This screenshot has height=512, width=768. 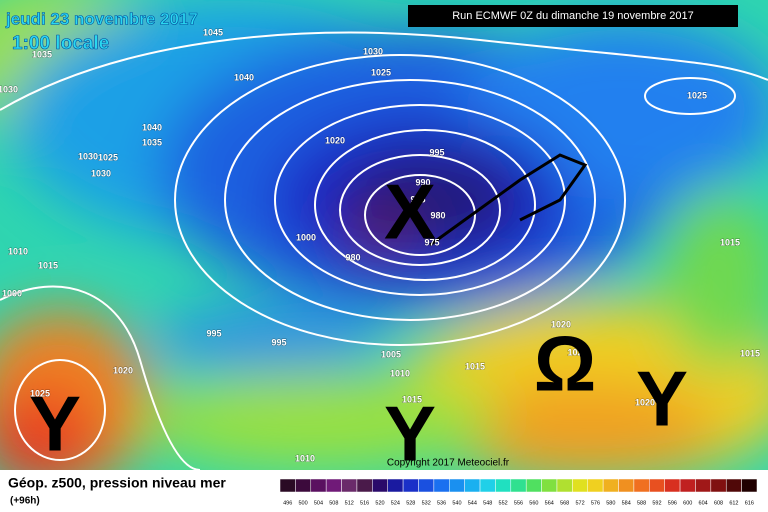 I want to click on legend-label: 588, so click(x=641, y=503).